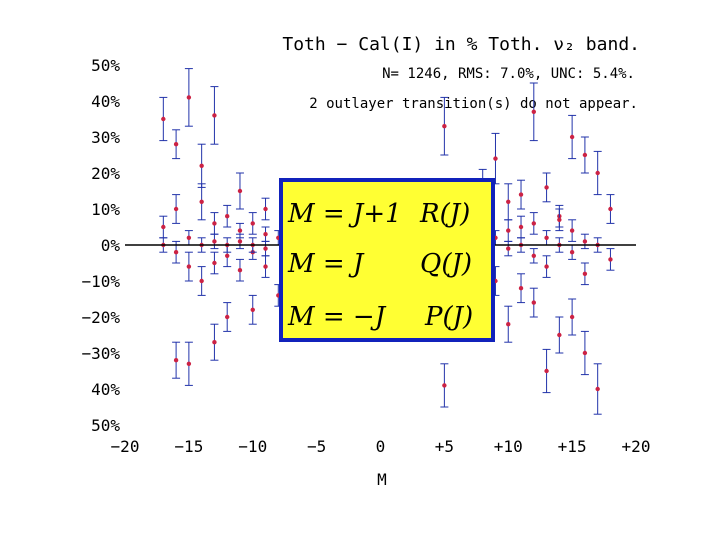 The image size is (720, 540). I want to click on chart-note: 2 outlayer transition(s) do not appear., so click(473, 104).